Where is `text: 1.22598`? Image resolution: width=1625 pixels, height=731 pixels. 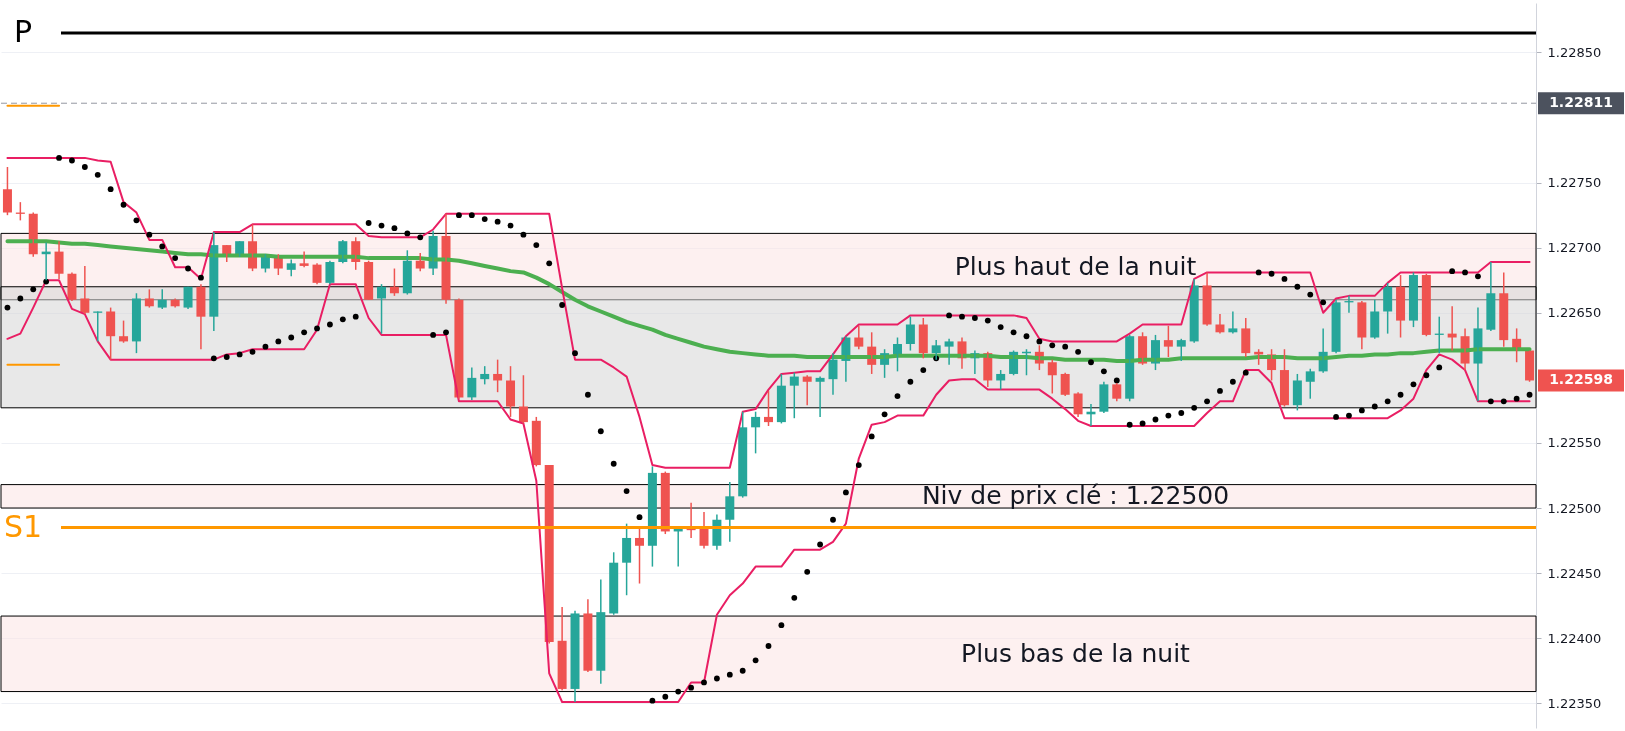
text: 1.22598 is located at coordinates (1581, 379).